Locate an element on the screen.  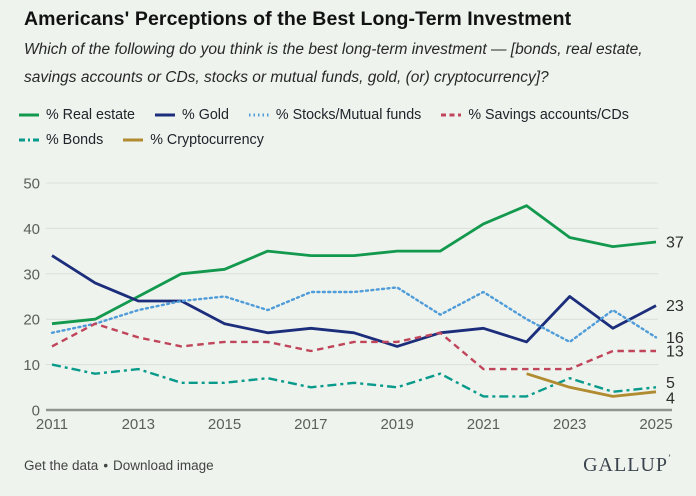
x-axis-label-2023: 2023 is located at coordinates (569, 424).